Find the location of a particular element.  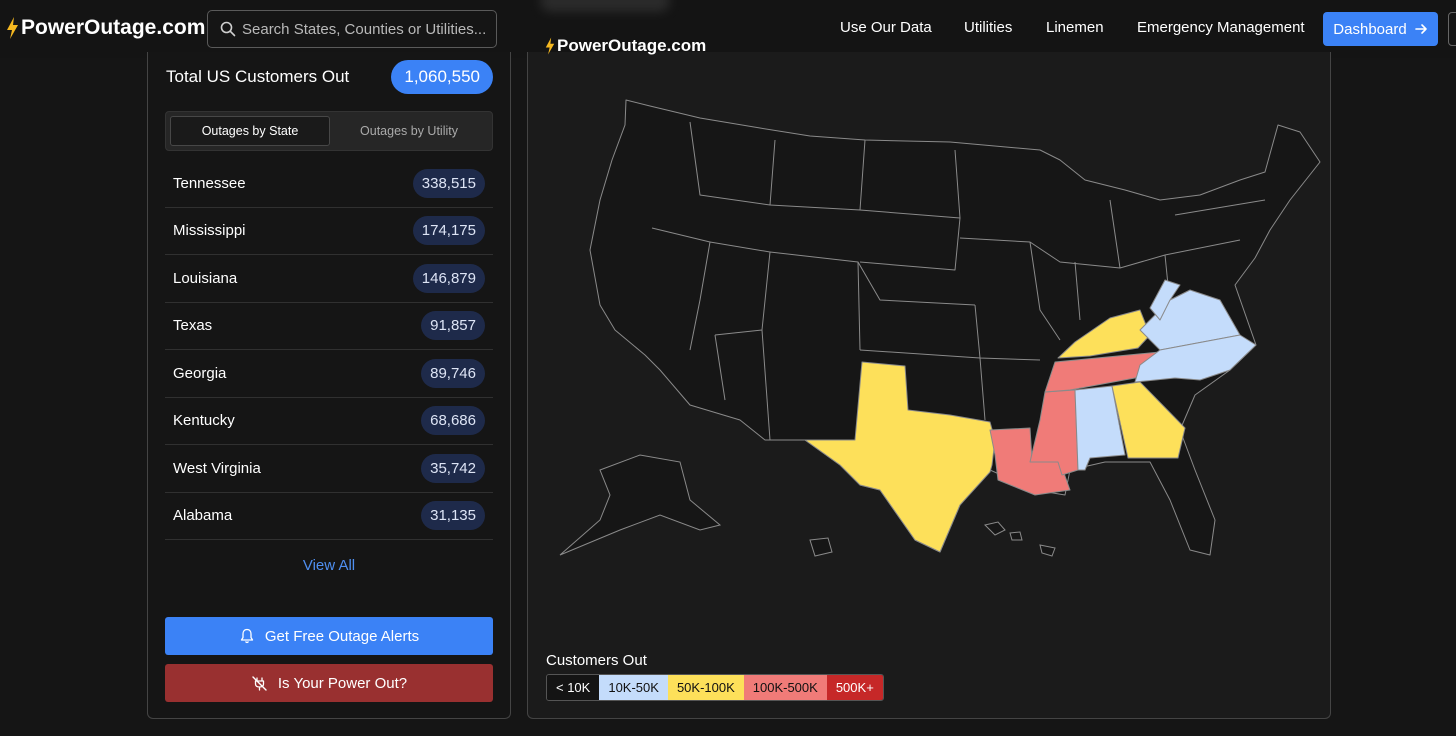

list-item: Kentucky 68,686 is located at coordinates (329, 421).